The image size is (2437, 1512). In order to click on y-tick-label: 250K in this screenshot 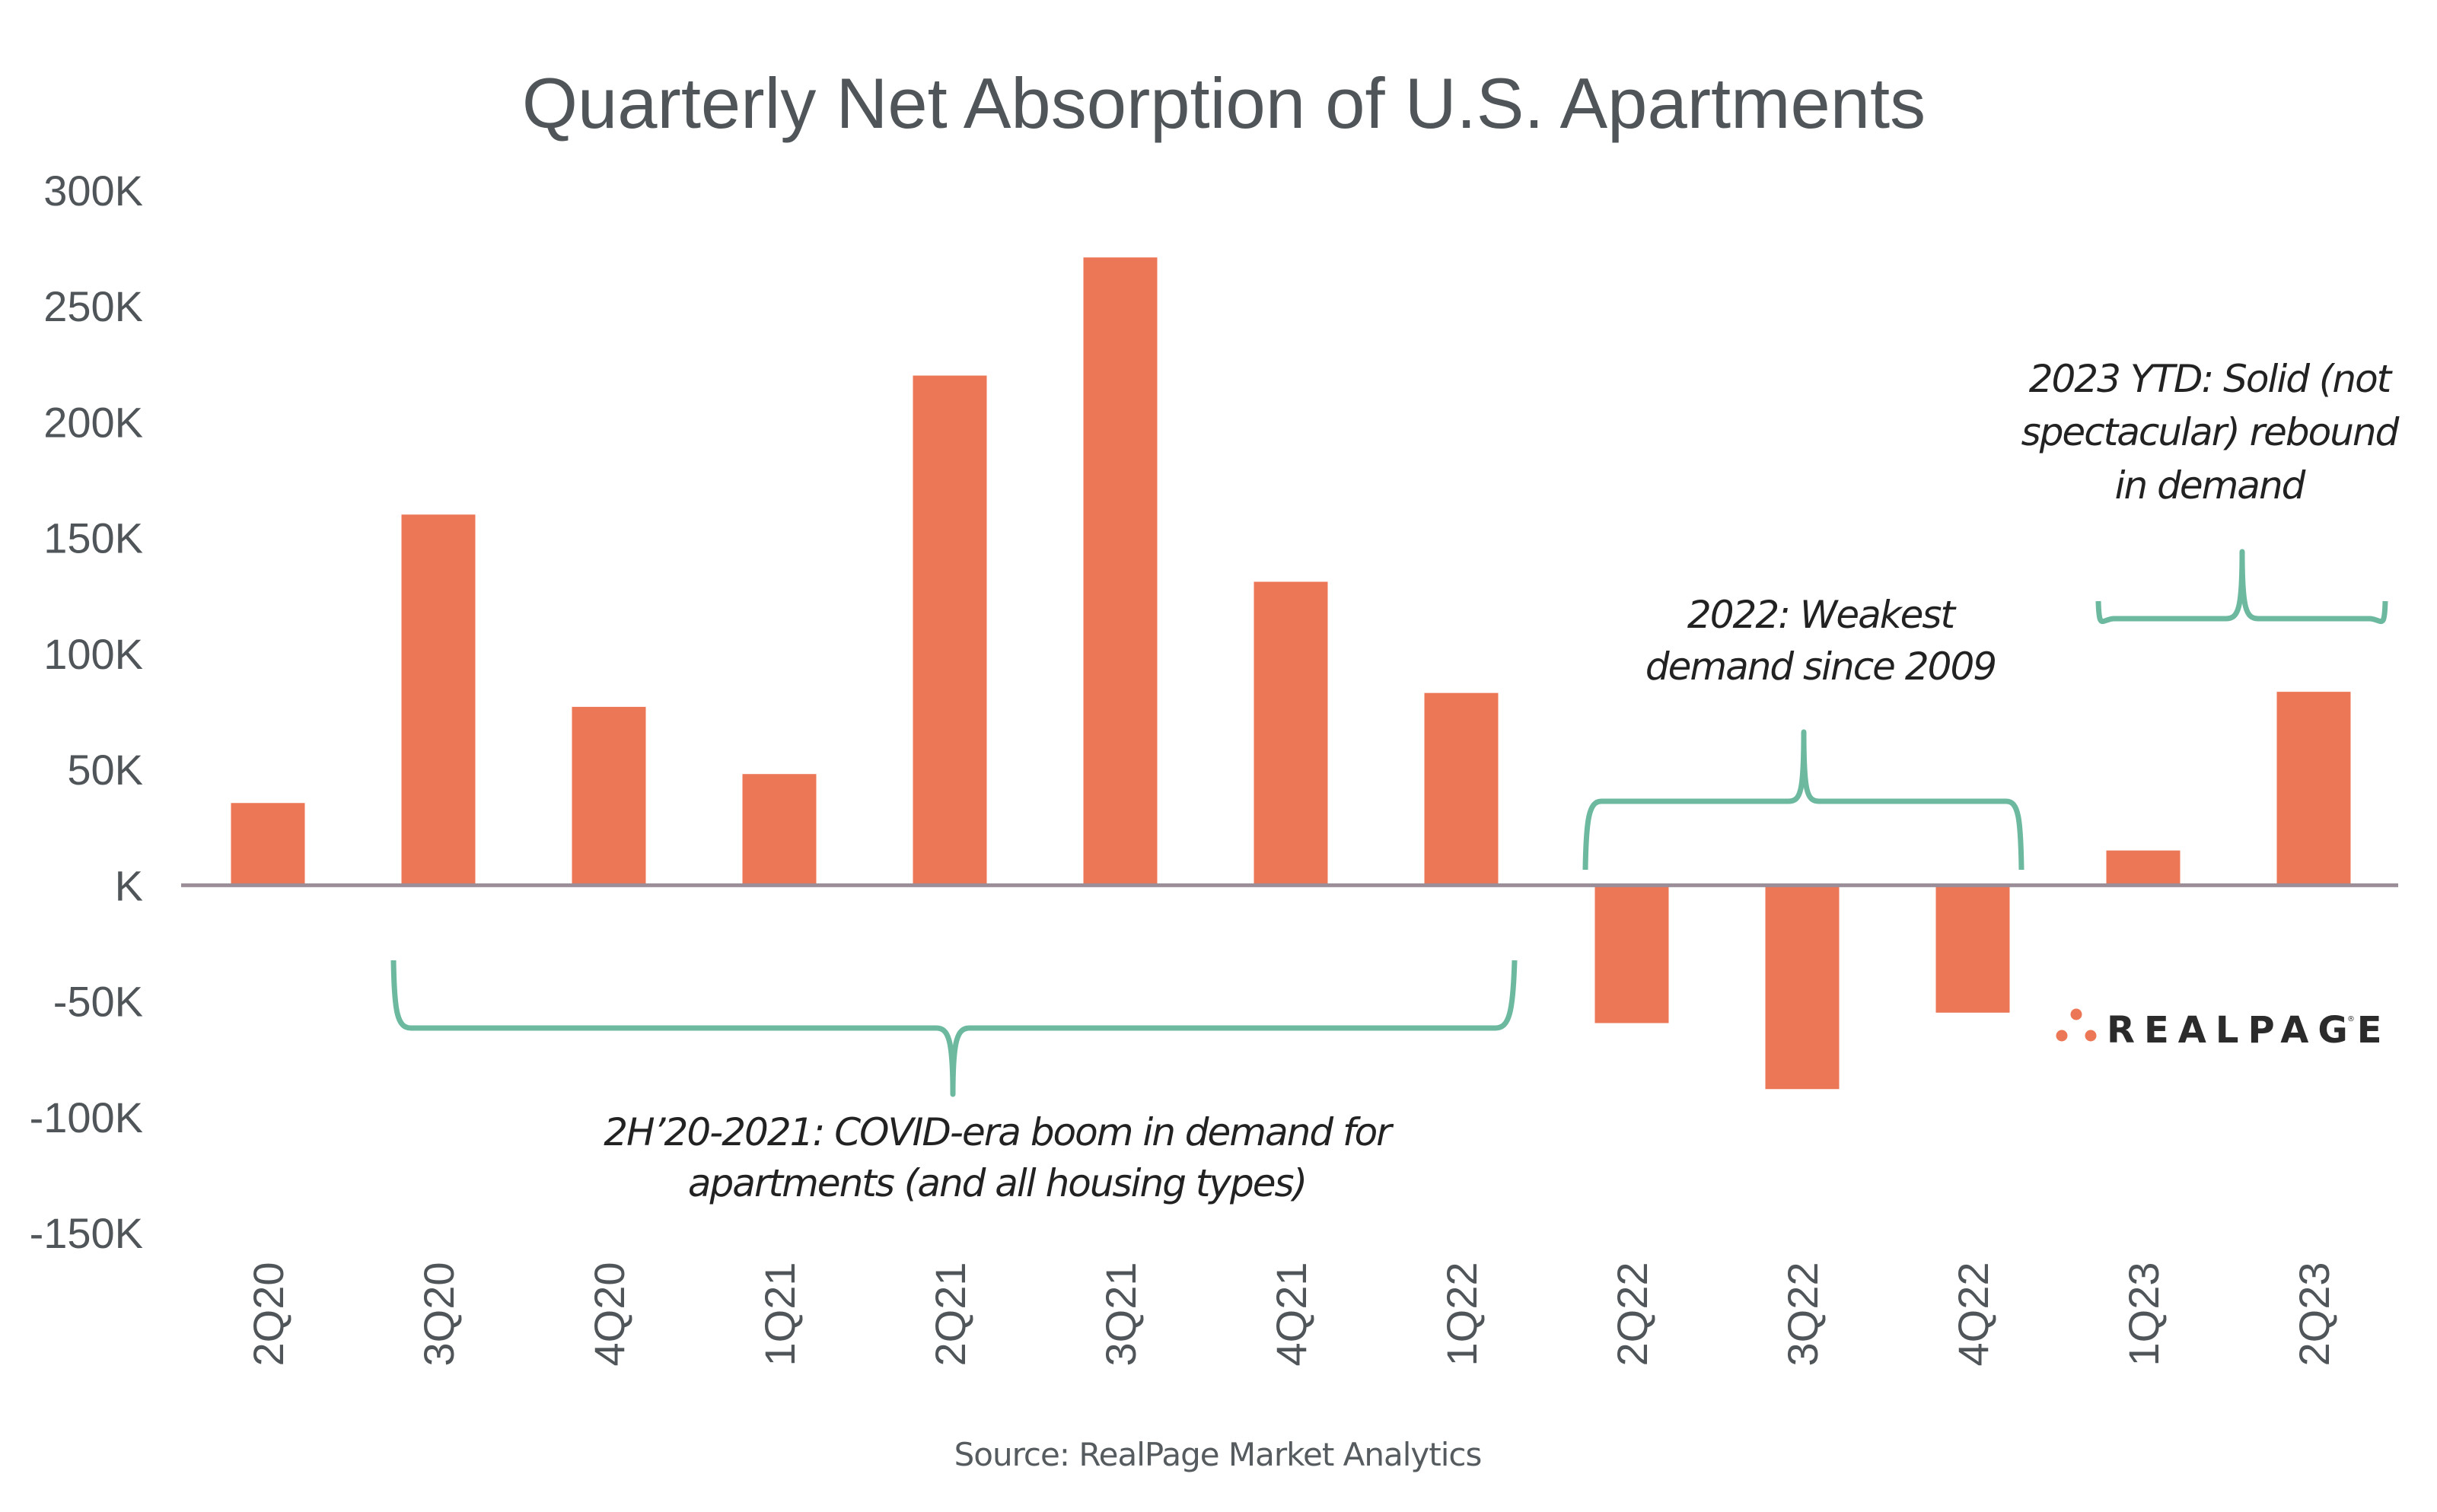, I will do `click(93, 306)`.